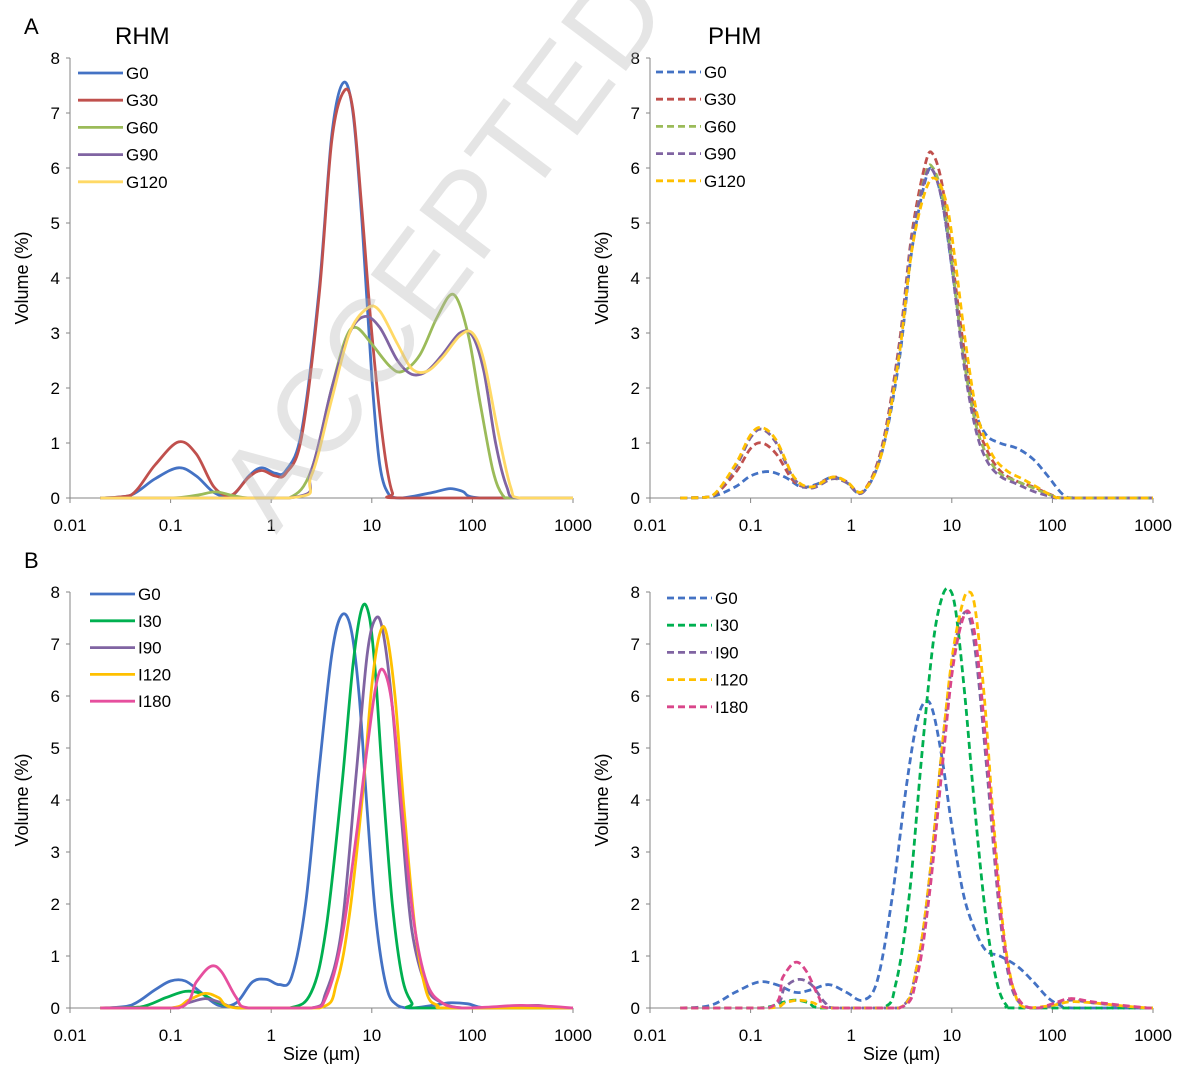 This screenshot has width=1181, height=1066. What do you see at coordinates (142, 155) in the screenshot?
I see `legend-label: G90` at bounding box center [142, 155].